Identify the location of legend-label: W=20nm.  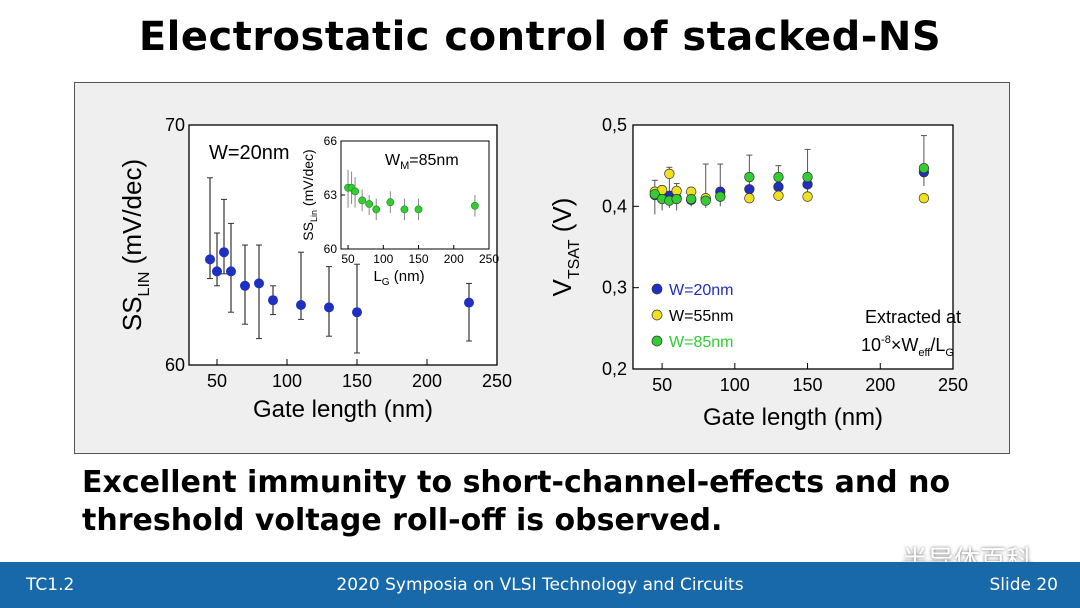
(701, 290).